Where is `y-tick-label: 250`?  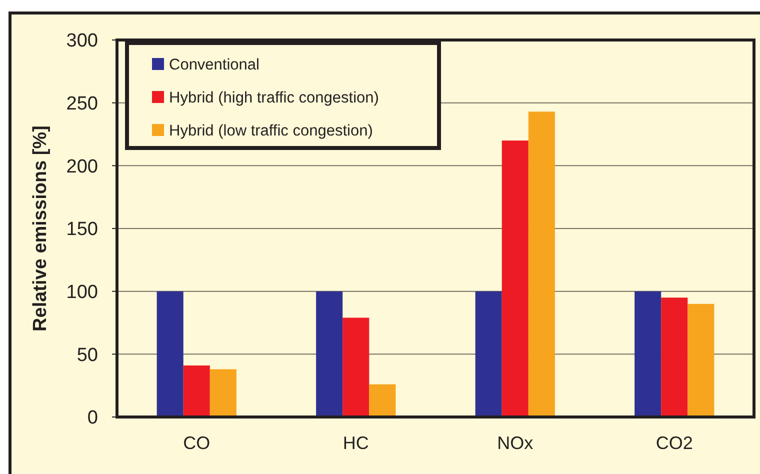
y-tick-label: 250 is located at coordinates (82, 103).